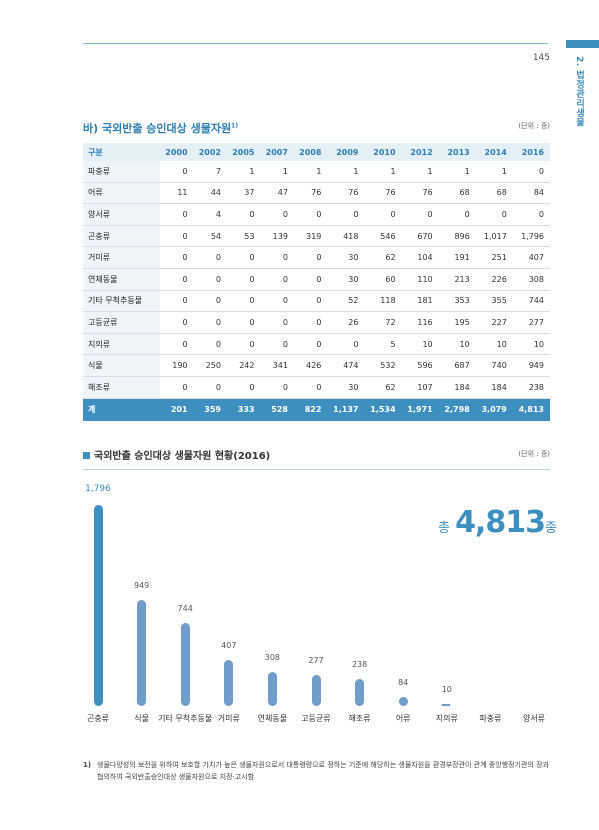  Describe the element at coordinates (122, 301) in the screenshot. I see `row-label: 기타 무척추동물` at that location.